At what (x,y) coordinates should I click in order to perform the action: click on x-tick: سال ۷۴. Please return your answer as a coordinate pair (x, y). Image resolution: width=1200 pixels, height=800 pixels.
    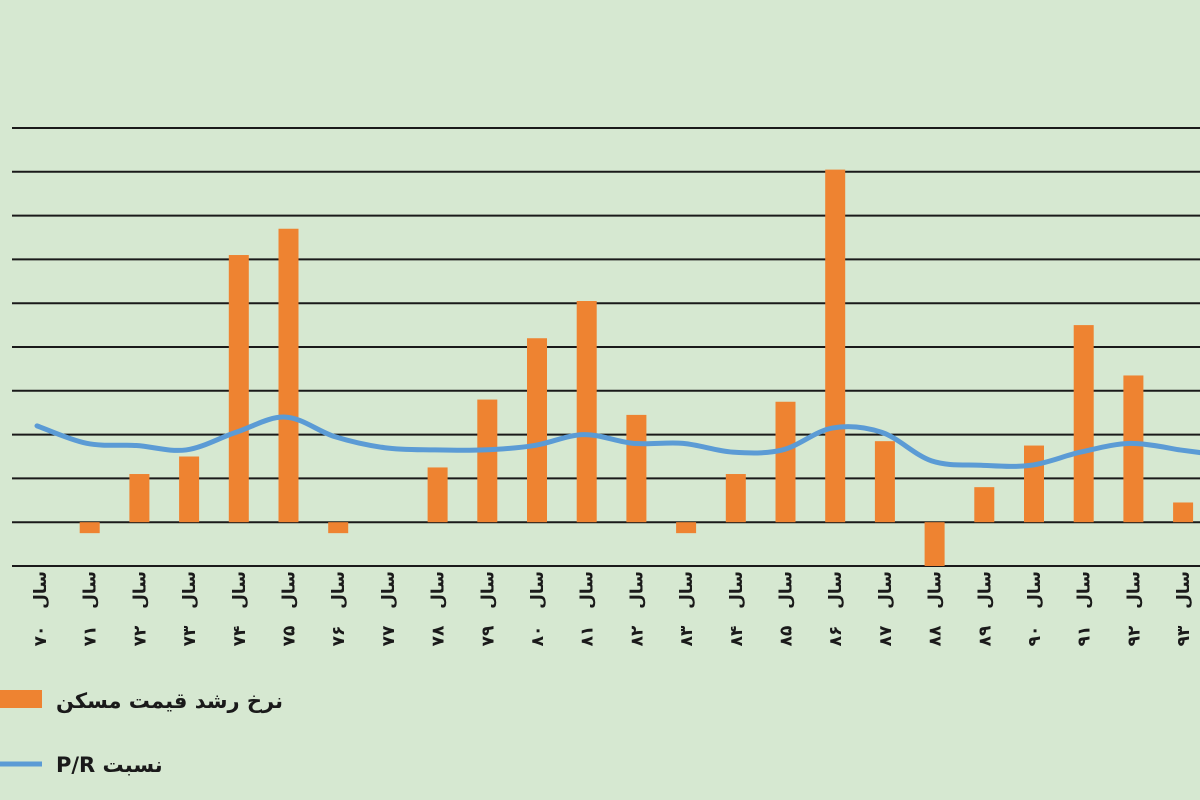
    Looking at the image, I should click on (240, 608).